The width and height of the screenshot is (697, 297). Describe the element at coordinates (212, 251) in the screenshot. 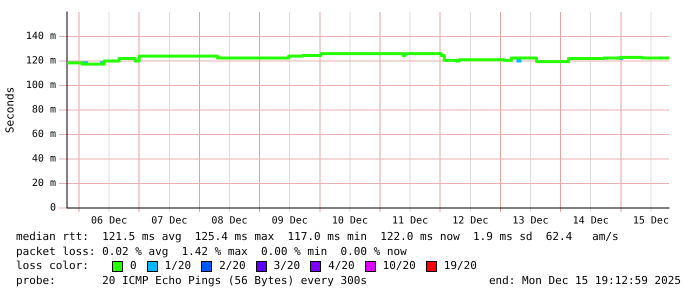

I see `text: packet loss: 0.02 % avg 1.42 % max 0.00 % min 0.00 % now` at that location.